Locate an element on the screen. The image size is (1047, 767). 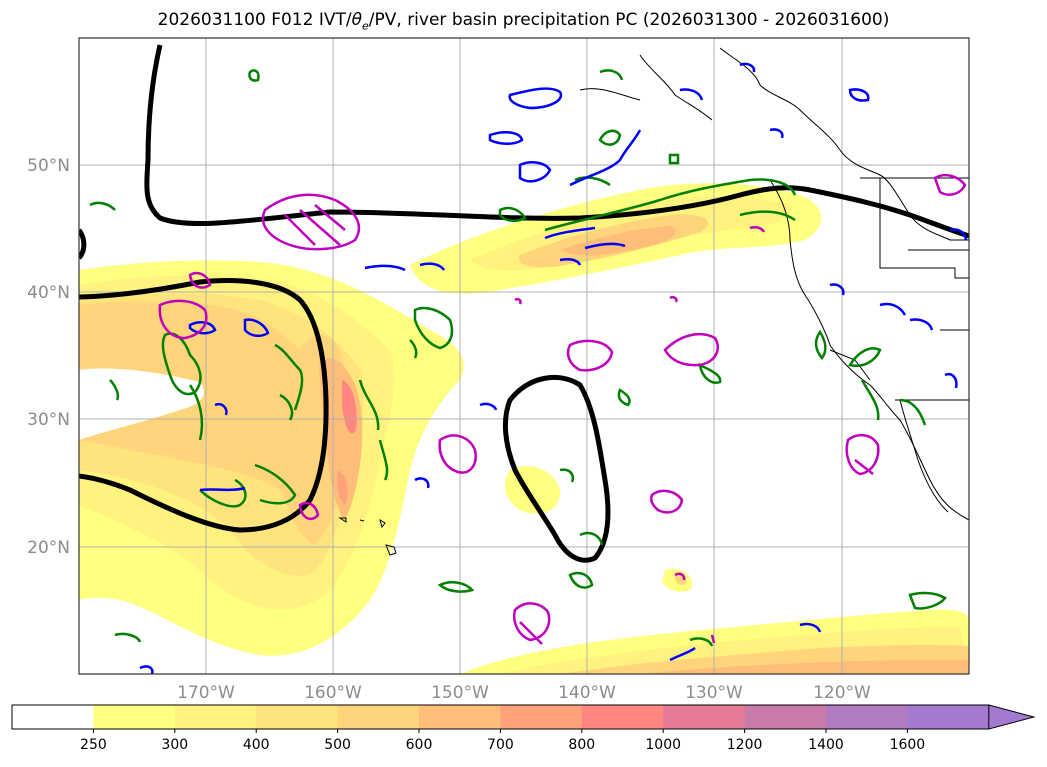
colorbar-label: 1600 is located at coordinates (908, 745).